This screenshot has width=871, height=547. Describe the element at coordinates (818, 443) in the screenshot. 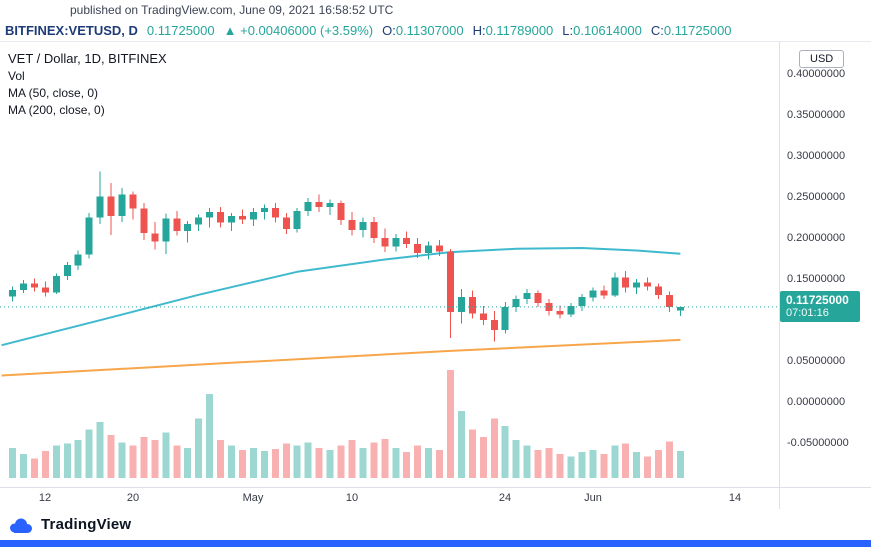

I see `price-scale-label: -0.05000000` at that location.